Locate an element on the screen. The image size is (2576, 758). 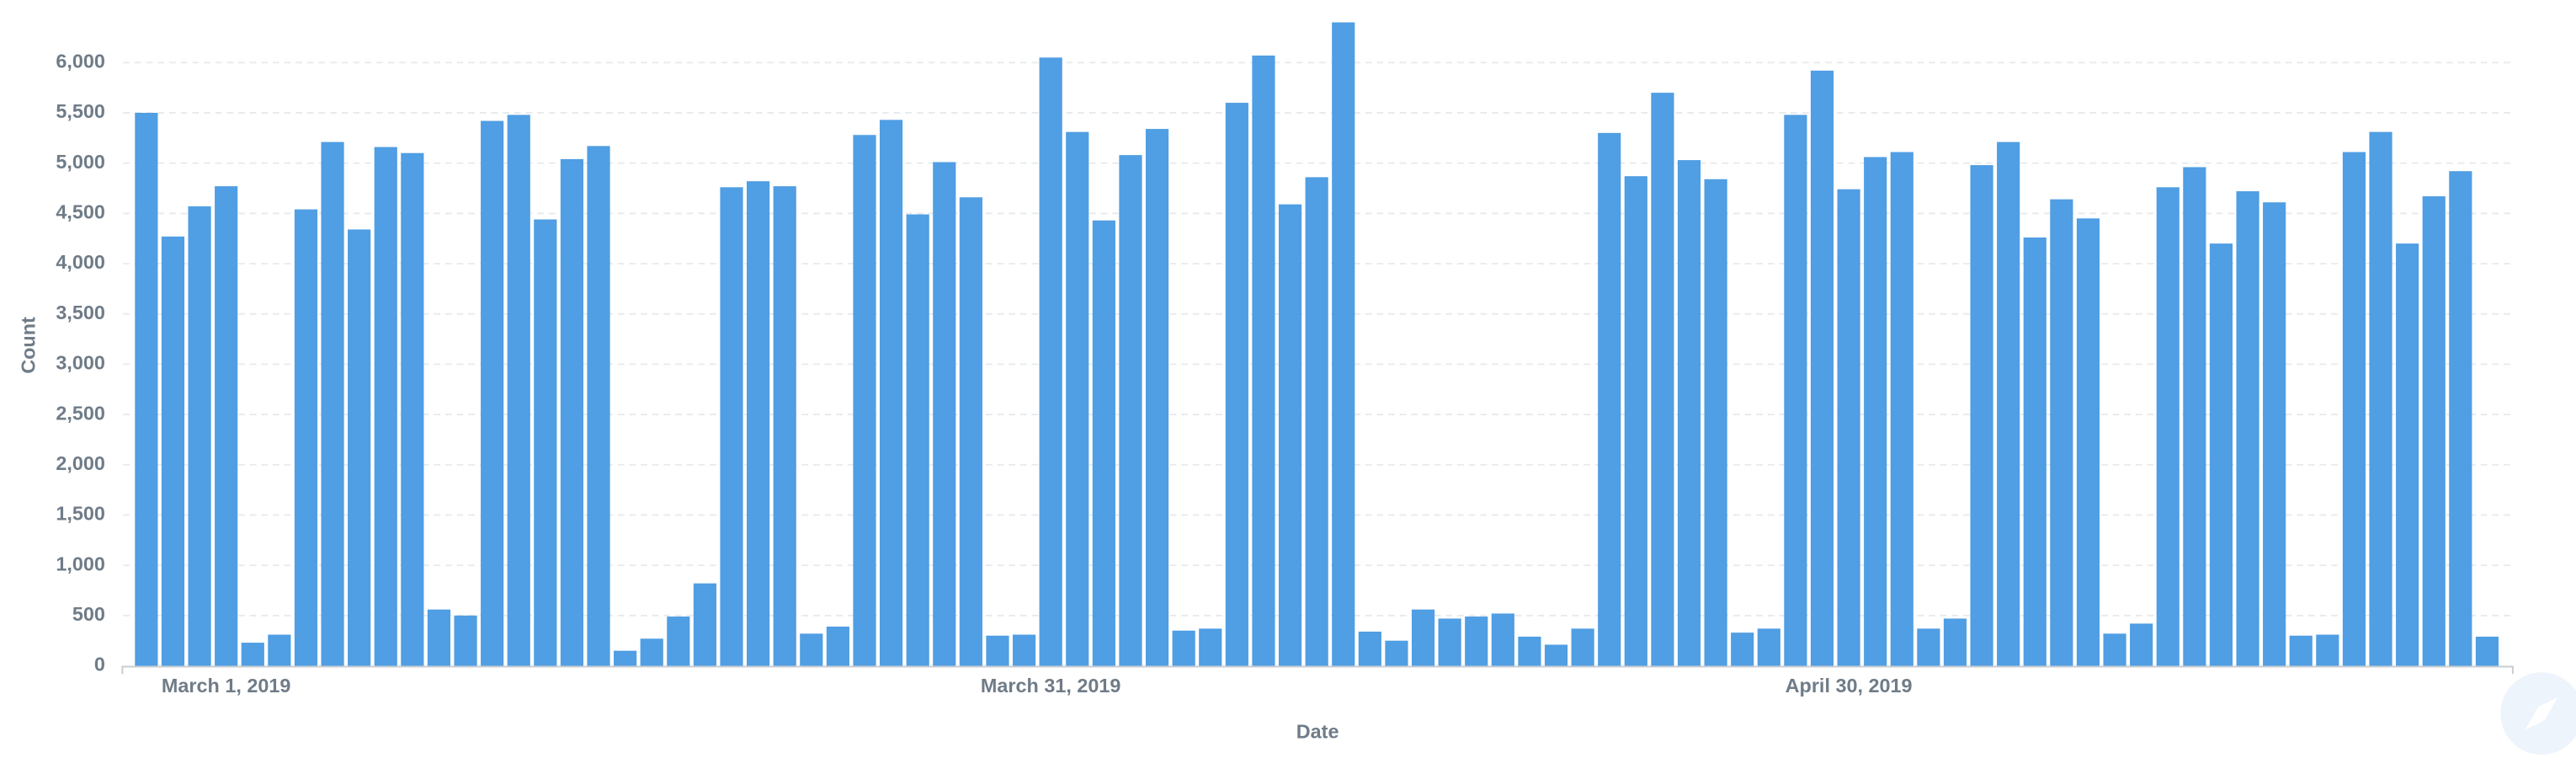
y-tick-label: 5,000 is located at coordinates (81, 162).